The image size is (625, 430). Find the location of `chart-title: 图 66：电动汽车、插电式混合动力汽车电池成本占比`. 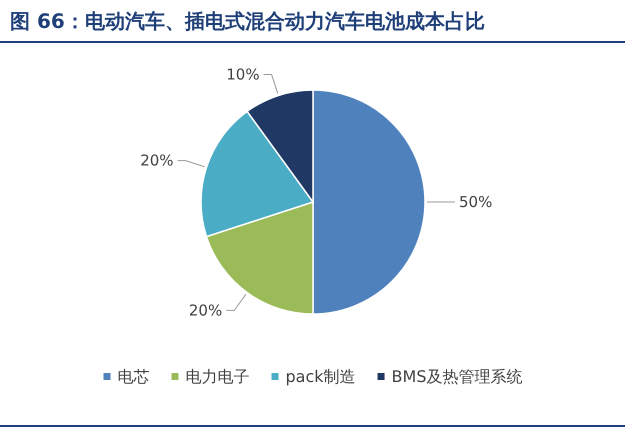

chart-title: 图 66：电动汽车、插电式混合动力汽车电池成本占比 is located at coordinates (247, 21).